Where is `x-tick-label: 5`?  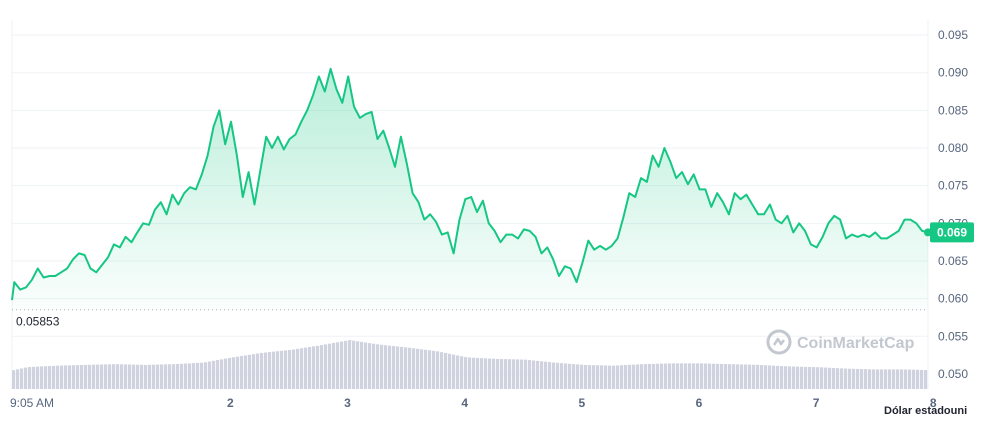
x-tick-label: 5 is located at coordinates (581, 403).